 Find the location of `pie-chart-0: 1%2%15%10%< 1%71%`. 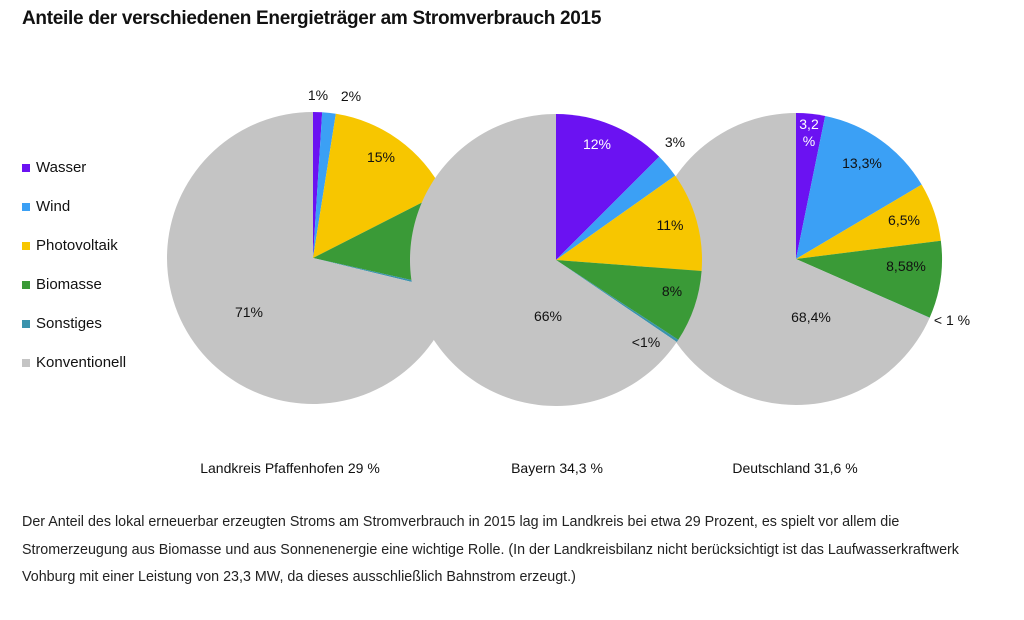

pie-chart-0: 1%2%15%10%< 1%71% is located at coordinates (313, 245).